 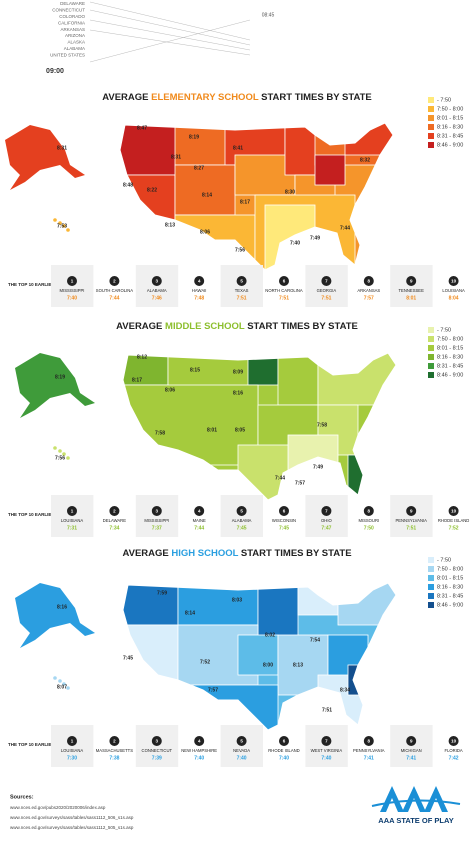 I want to click on state-value: 8:41, so click(x=238, y=148).